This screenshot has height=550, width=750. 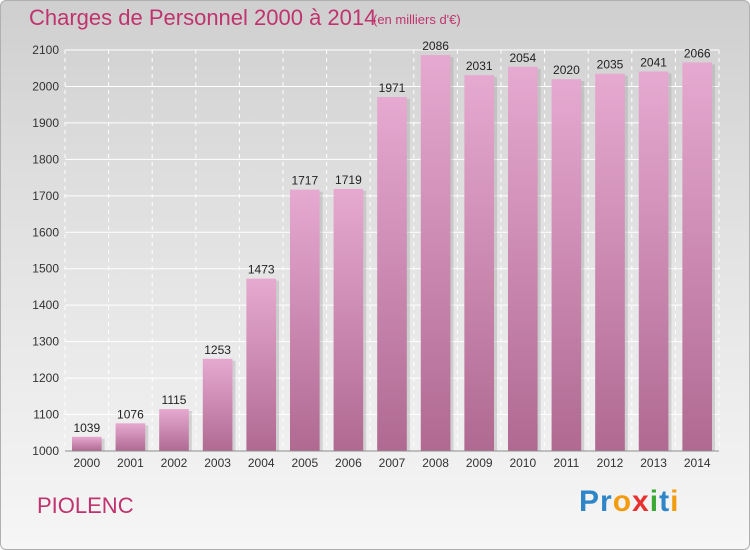 I want to click on commune-name: PIOLENC, so click(x=85, y=505).